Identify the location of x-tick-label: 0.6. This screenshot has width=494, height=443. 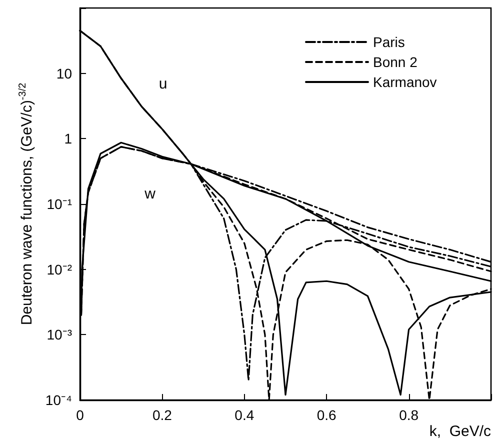
(326, 415).